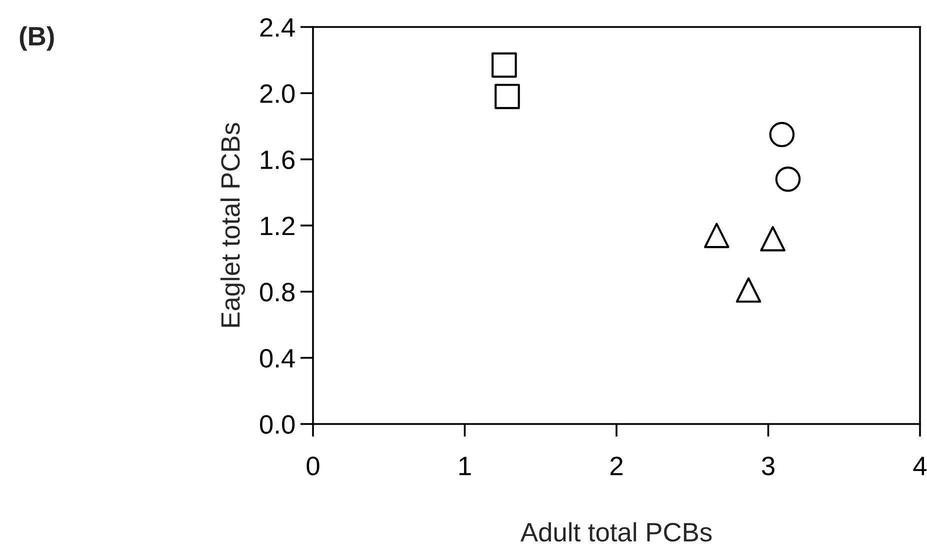 This screenshot has height=550, width=927. Describe the element at coordinates (37, 38) in the screenshot. I see `text: (B)` at that location.